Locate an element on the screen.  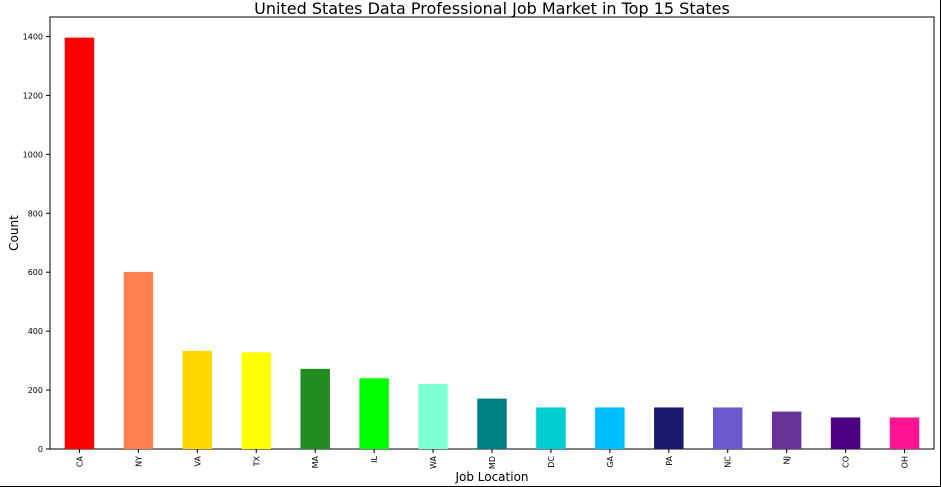
bar-ga is located at coordinates (610, 428).